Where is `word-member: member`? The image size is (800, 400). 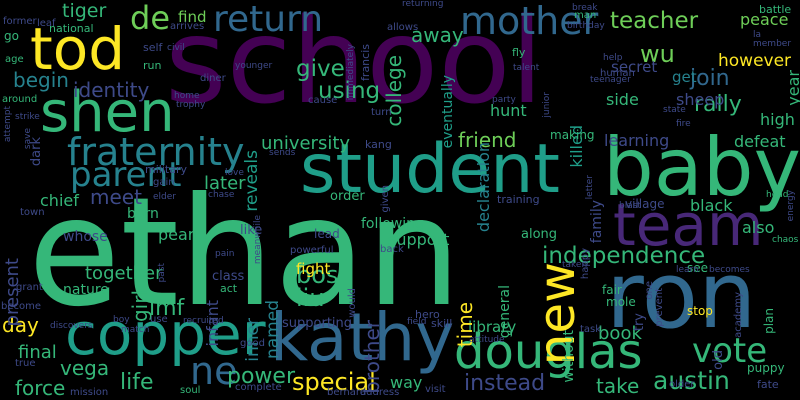 word-member: member is located at coordinates (772, 44).